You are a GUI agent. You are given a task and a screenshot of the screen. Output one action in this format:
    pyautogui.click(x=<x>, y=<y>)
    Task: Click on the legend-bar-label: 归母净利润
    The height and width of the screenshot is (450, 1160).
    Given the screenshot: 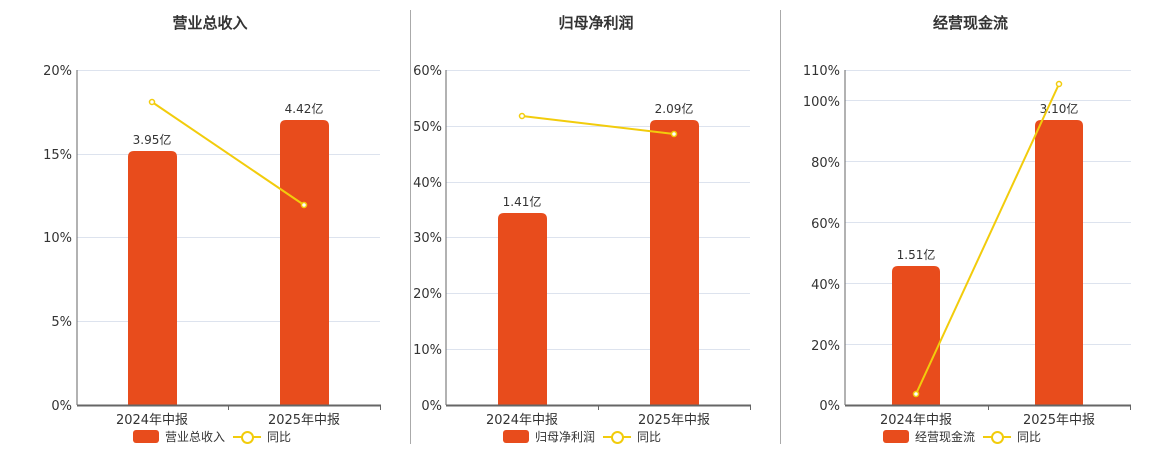 What is the action you would take?
    pyautogui.click(x=565, y=437)
    